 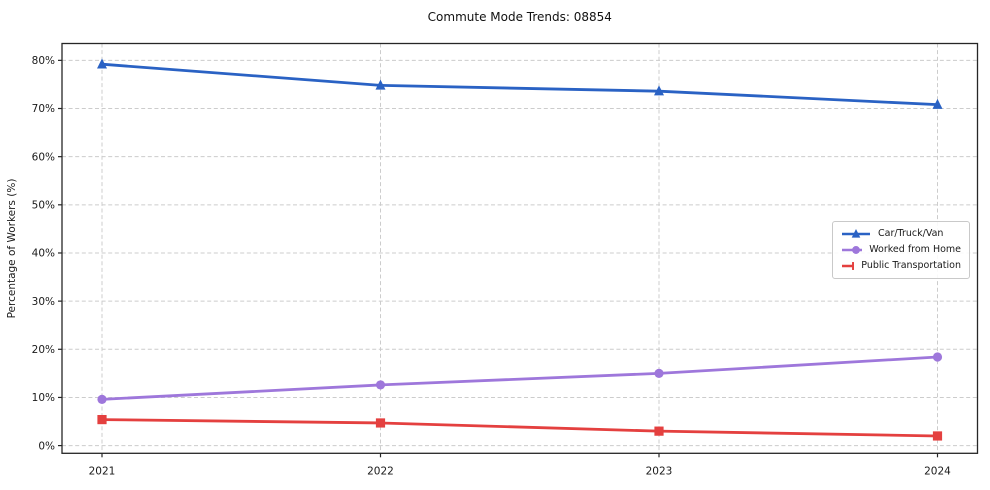 What do you see at coordinates (915, 250) in the screenshot?
I see `legend-label: Worked from Home` at bounding box center [915, 250].